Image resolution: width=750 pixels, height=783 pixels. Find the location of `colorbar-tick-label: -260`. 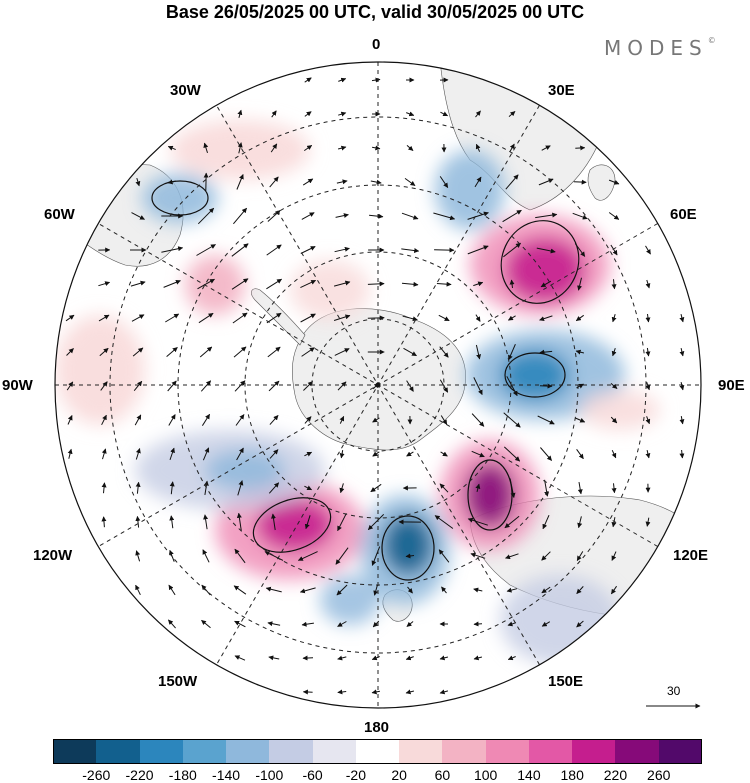

colorbar-tick-label: -260 is located at coordinates (96, 775).